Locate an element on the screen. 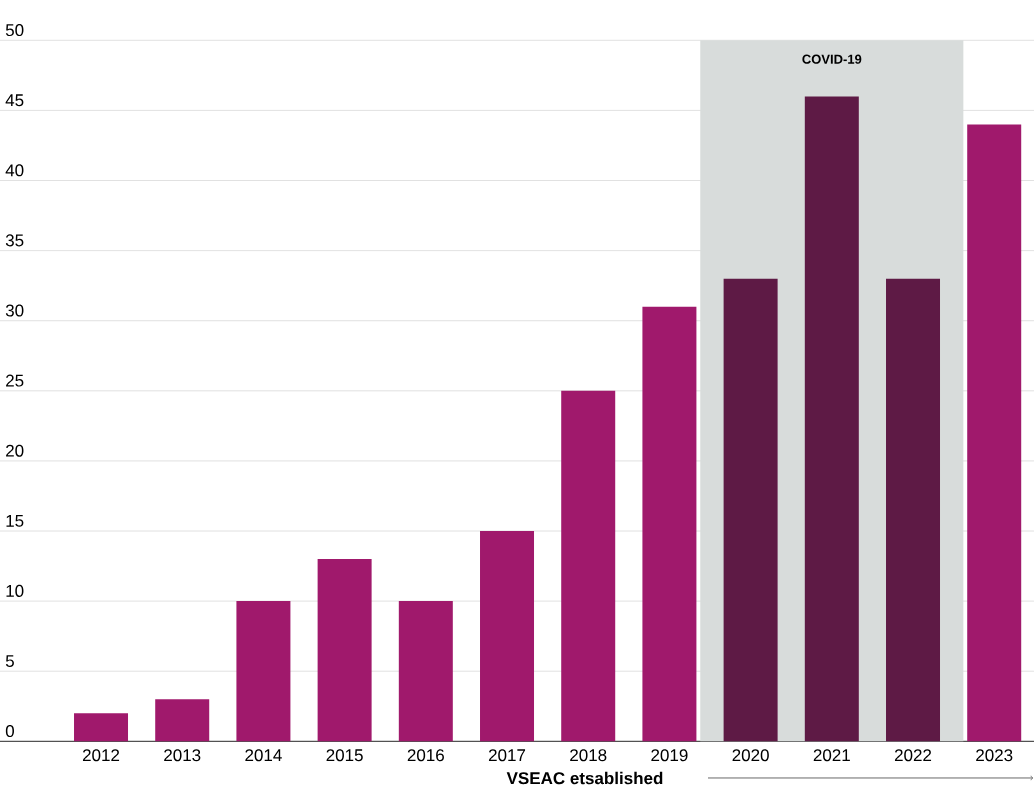  x-tick-label: 2020 is located at coordinates (750, 755).